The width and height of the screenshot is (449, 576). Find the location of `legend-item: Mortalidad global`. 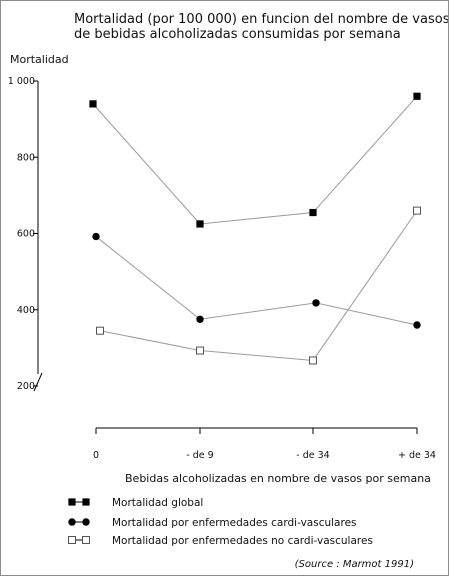

legend-item: Mortalidad global is located at coordinates (135, 503).